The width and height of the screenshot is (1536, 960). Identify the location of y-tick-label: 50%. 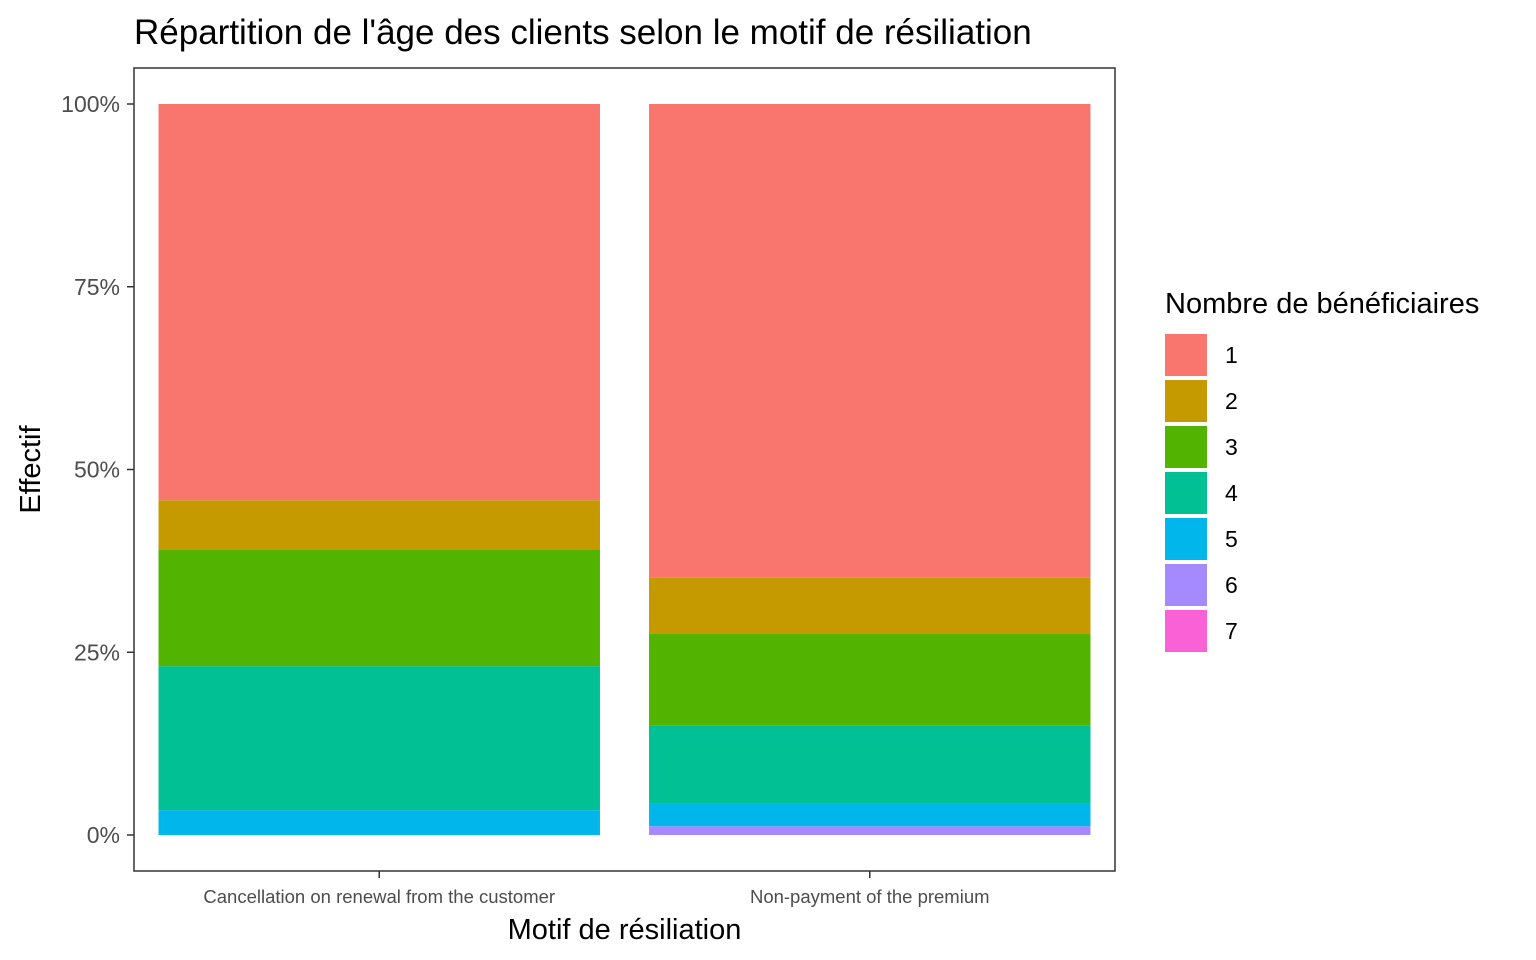
(97, 470).